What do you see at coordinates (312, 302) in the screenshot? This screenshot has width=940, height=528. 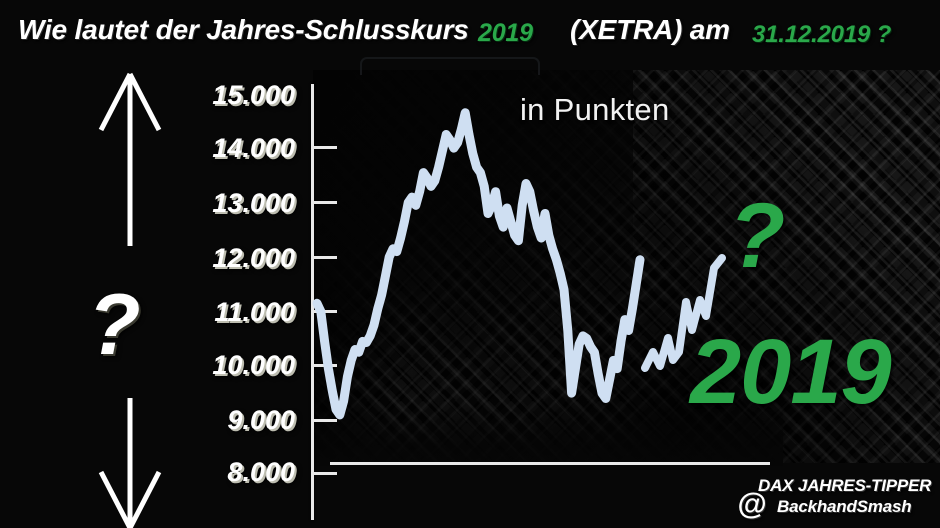 I see `y-axis-line` at bounding box center [312, 302].